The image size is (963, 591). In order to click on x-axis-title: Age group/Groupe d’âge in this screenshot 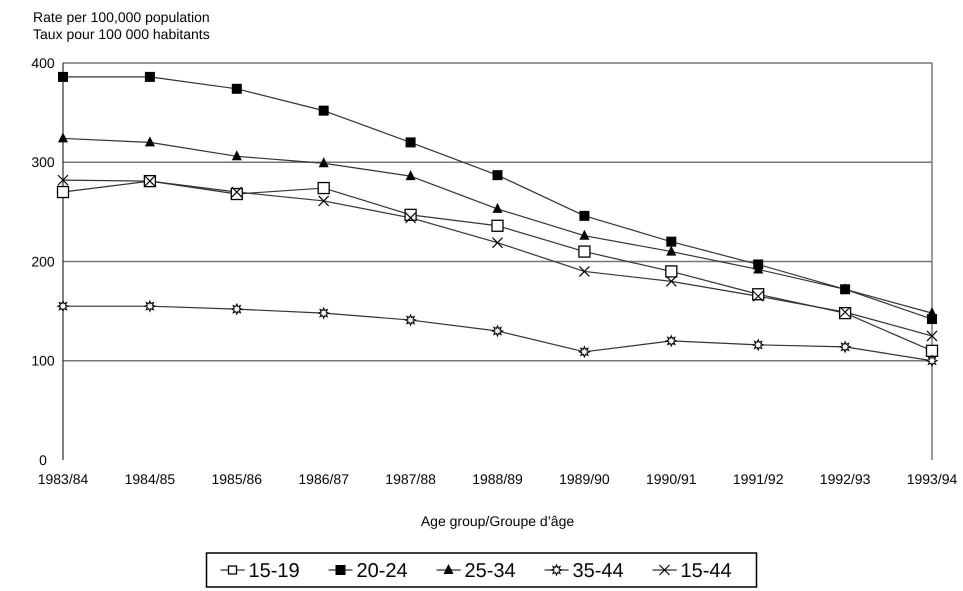, I will do `click(497, 521)`.